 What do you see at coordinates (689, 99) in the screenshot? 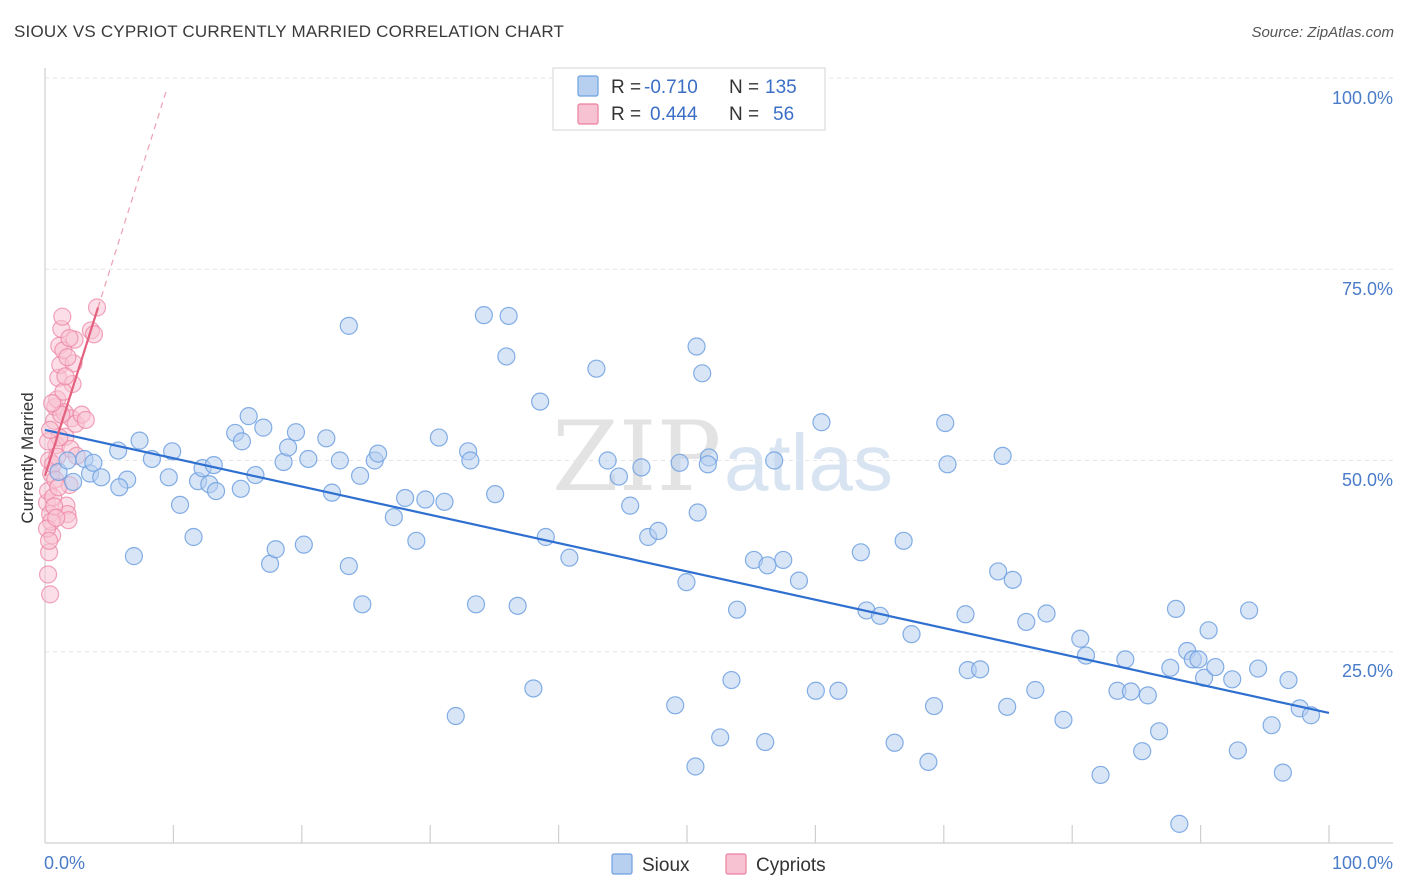
I see `correlation-legend: R = -0.710 N = 135 R = 0.444 N = 56` at bounding box center [689, 99].